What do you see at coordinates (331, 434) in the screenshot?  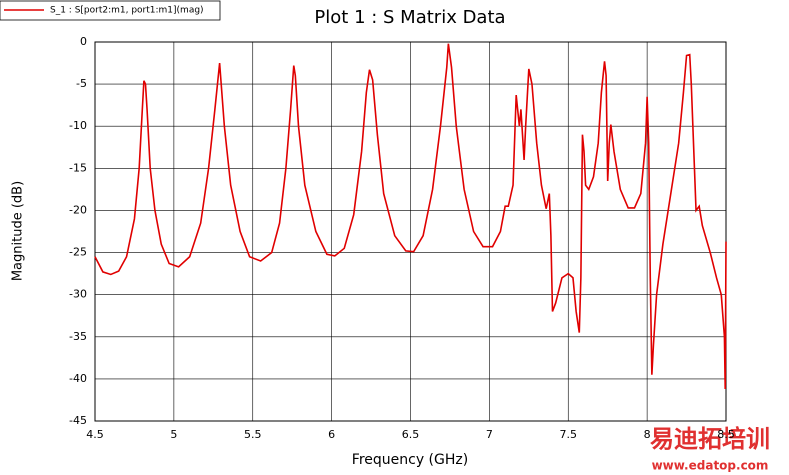 I see `x-tick-label: 6` at bounding box center [331, 434].